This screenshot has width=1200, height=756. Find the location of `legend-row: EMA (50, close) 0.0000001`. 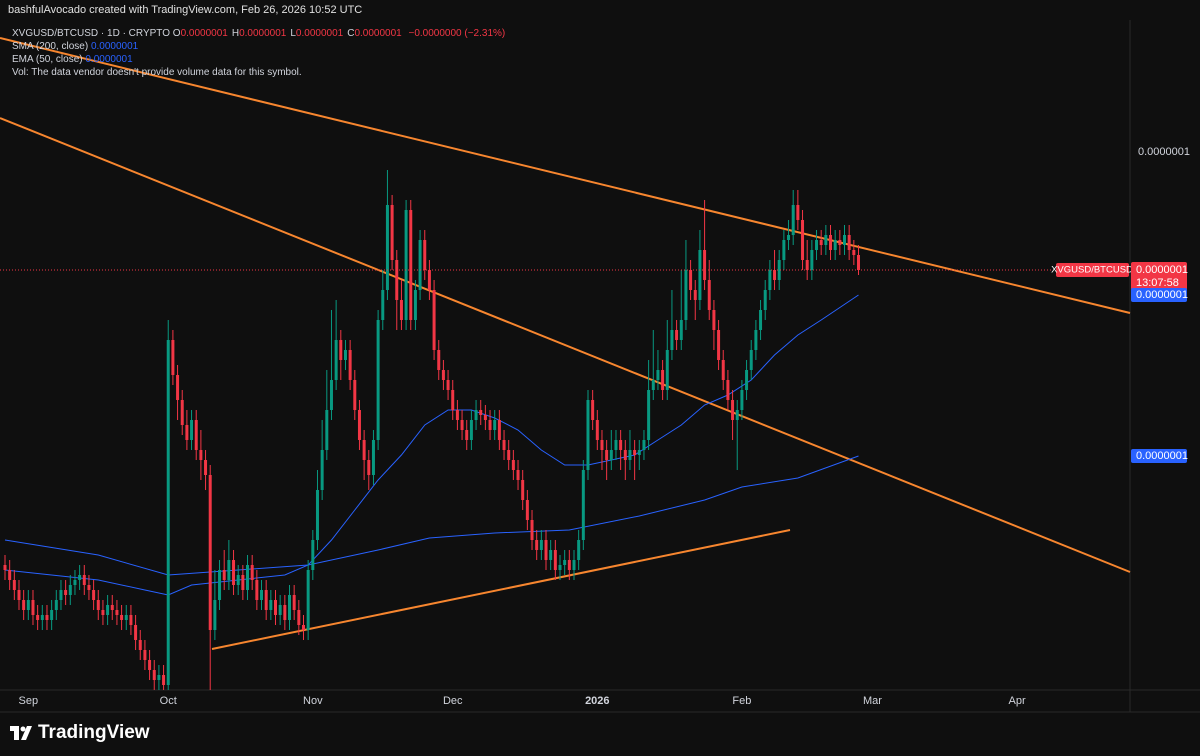

legend-row: EMA (50, close) 0.0000001 is located at coordinates (258, 59).